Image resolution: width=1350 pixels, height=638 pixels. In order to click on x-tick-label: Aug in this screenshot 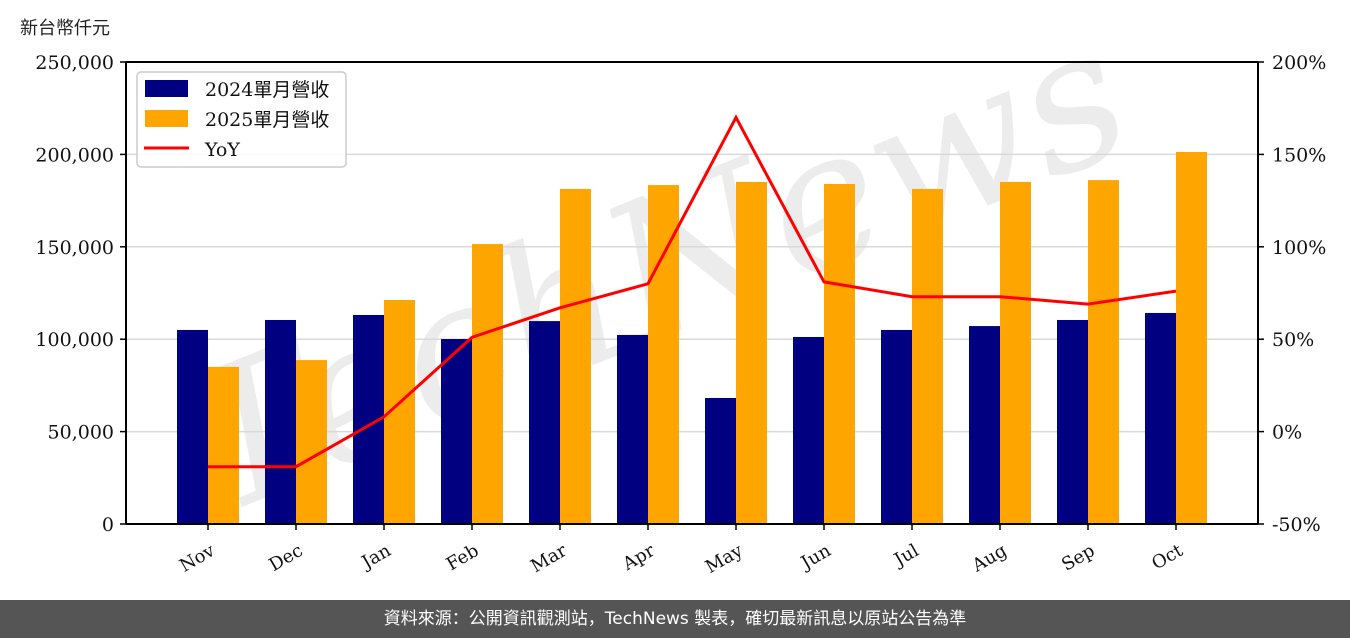, I will do `click(989, 558)`.